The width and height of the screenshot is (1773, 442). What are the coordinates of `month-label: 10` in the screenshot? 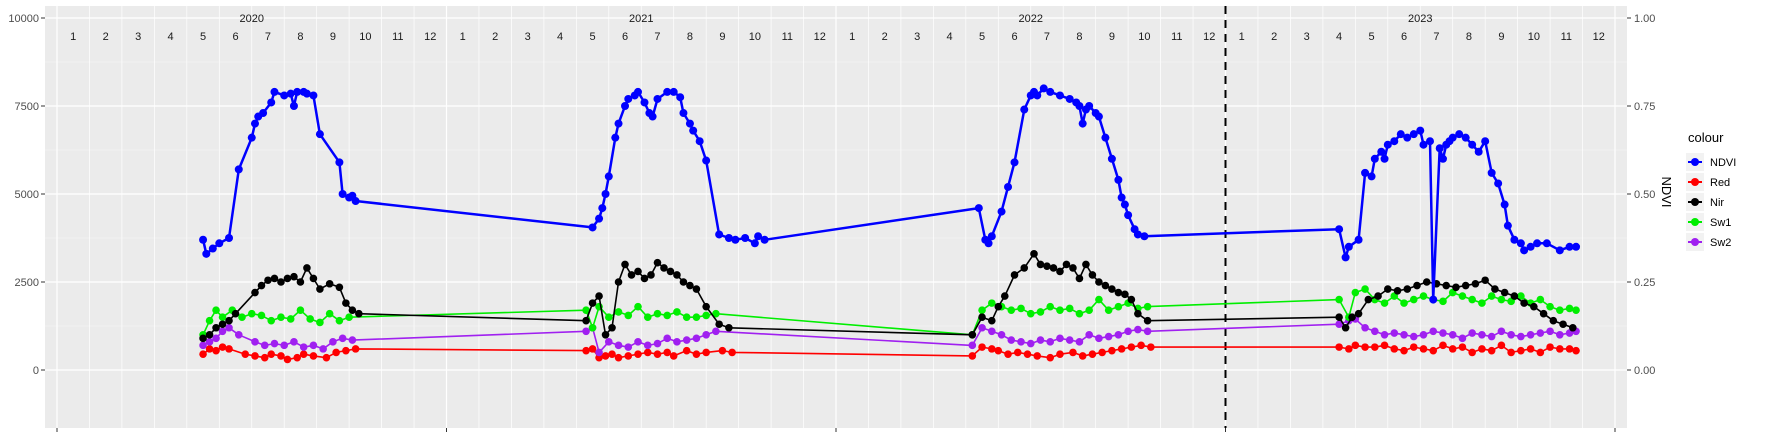 It's located at (755, 37).